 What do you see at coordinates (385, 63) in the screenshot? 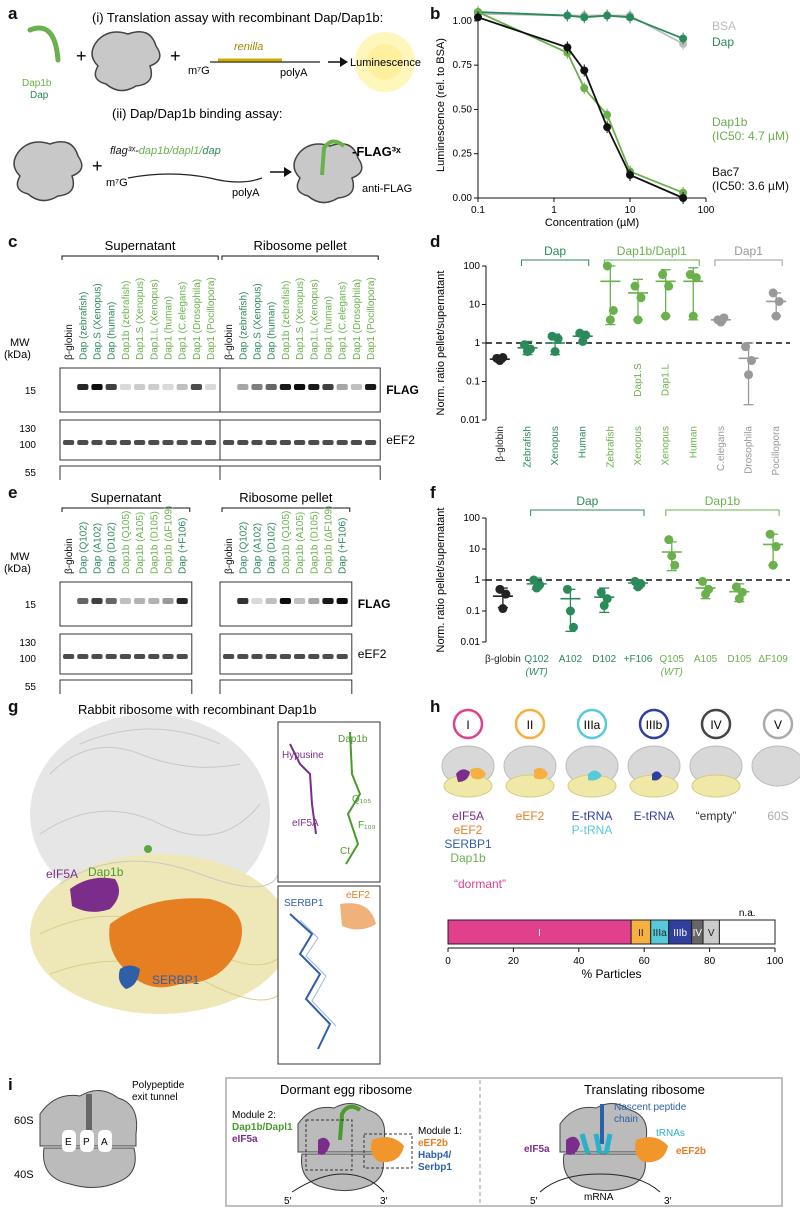
I see `luminescence-label: Luminescence` at bounding box center [385, 63].